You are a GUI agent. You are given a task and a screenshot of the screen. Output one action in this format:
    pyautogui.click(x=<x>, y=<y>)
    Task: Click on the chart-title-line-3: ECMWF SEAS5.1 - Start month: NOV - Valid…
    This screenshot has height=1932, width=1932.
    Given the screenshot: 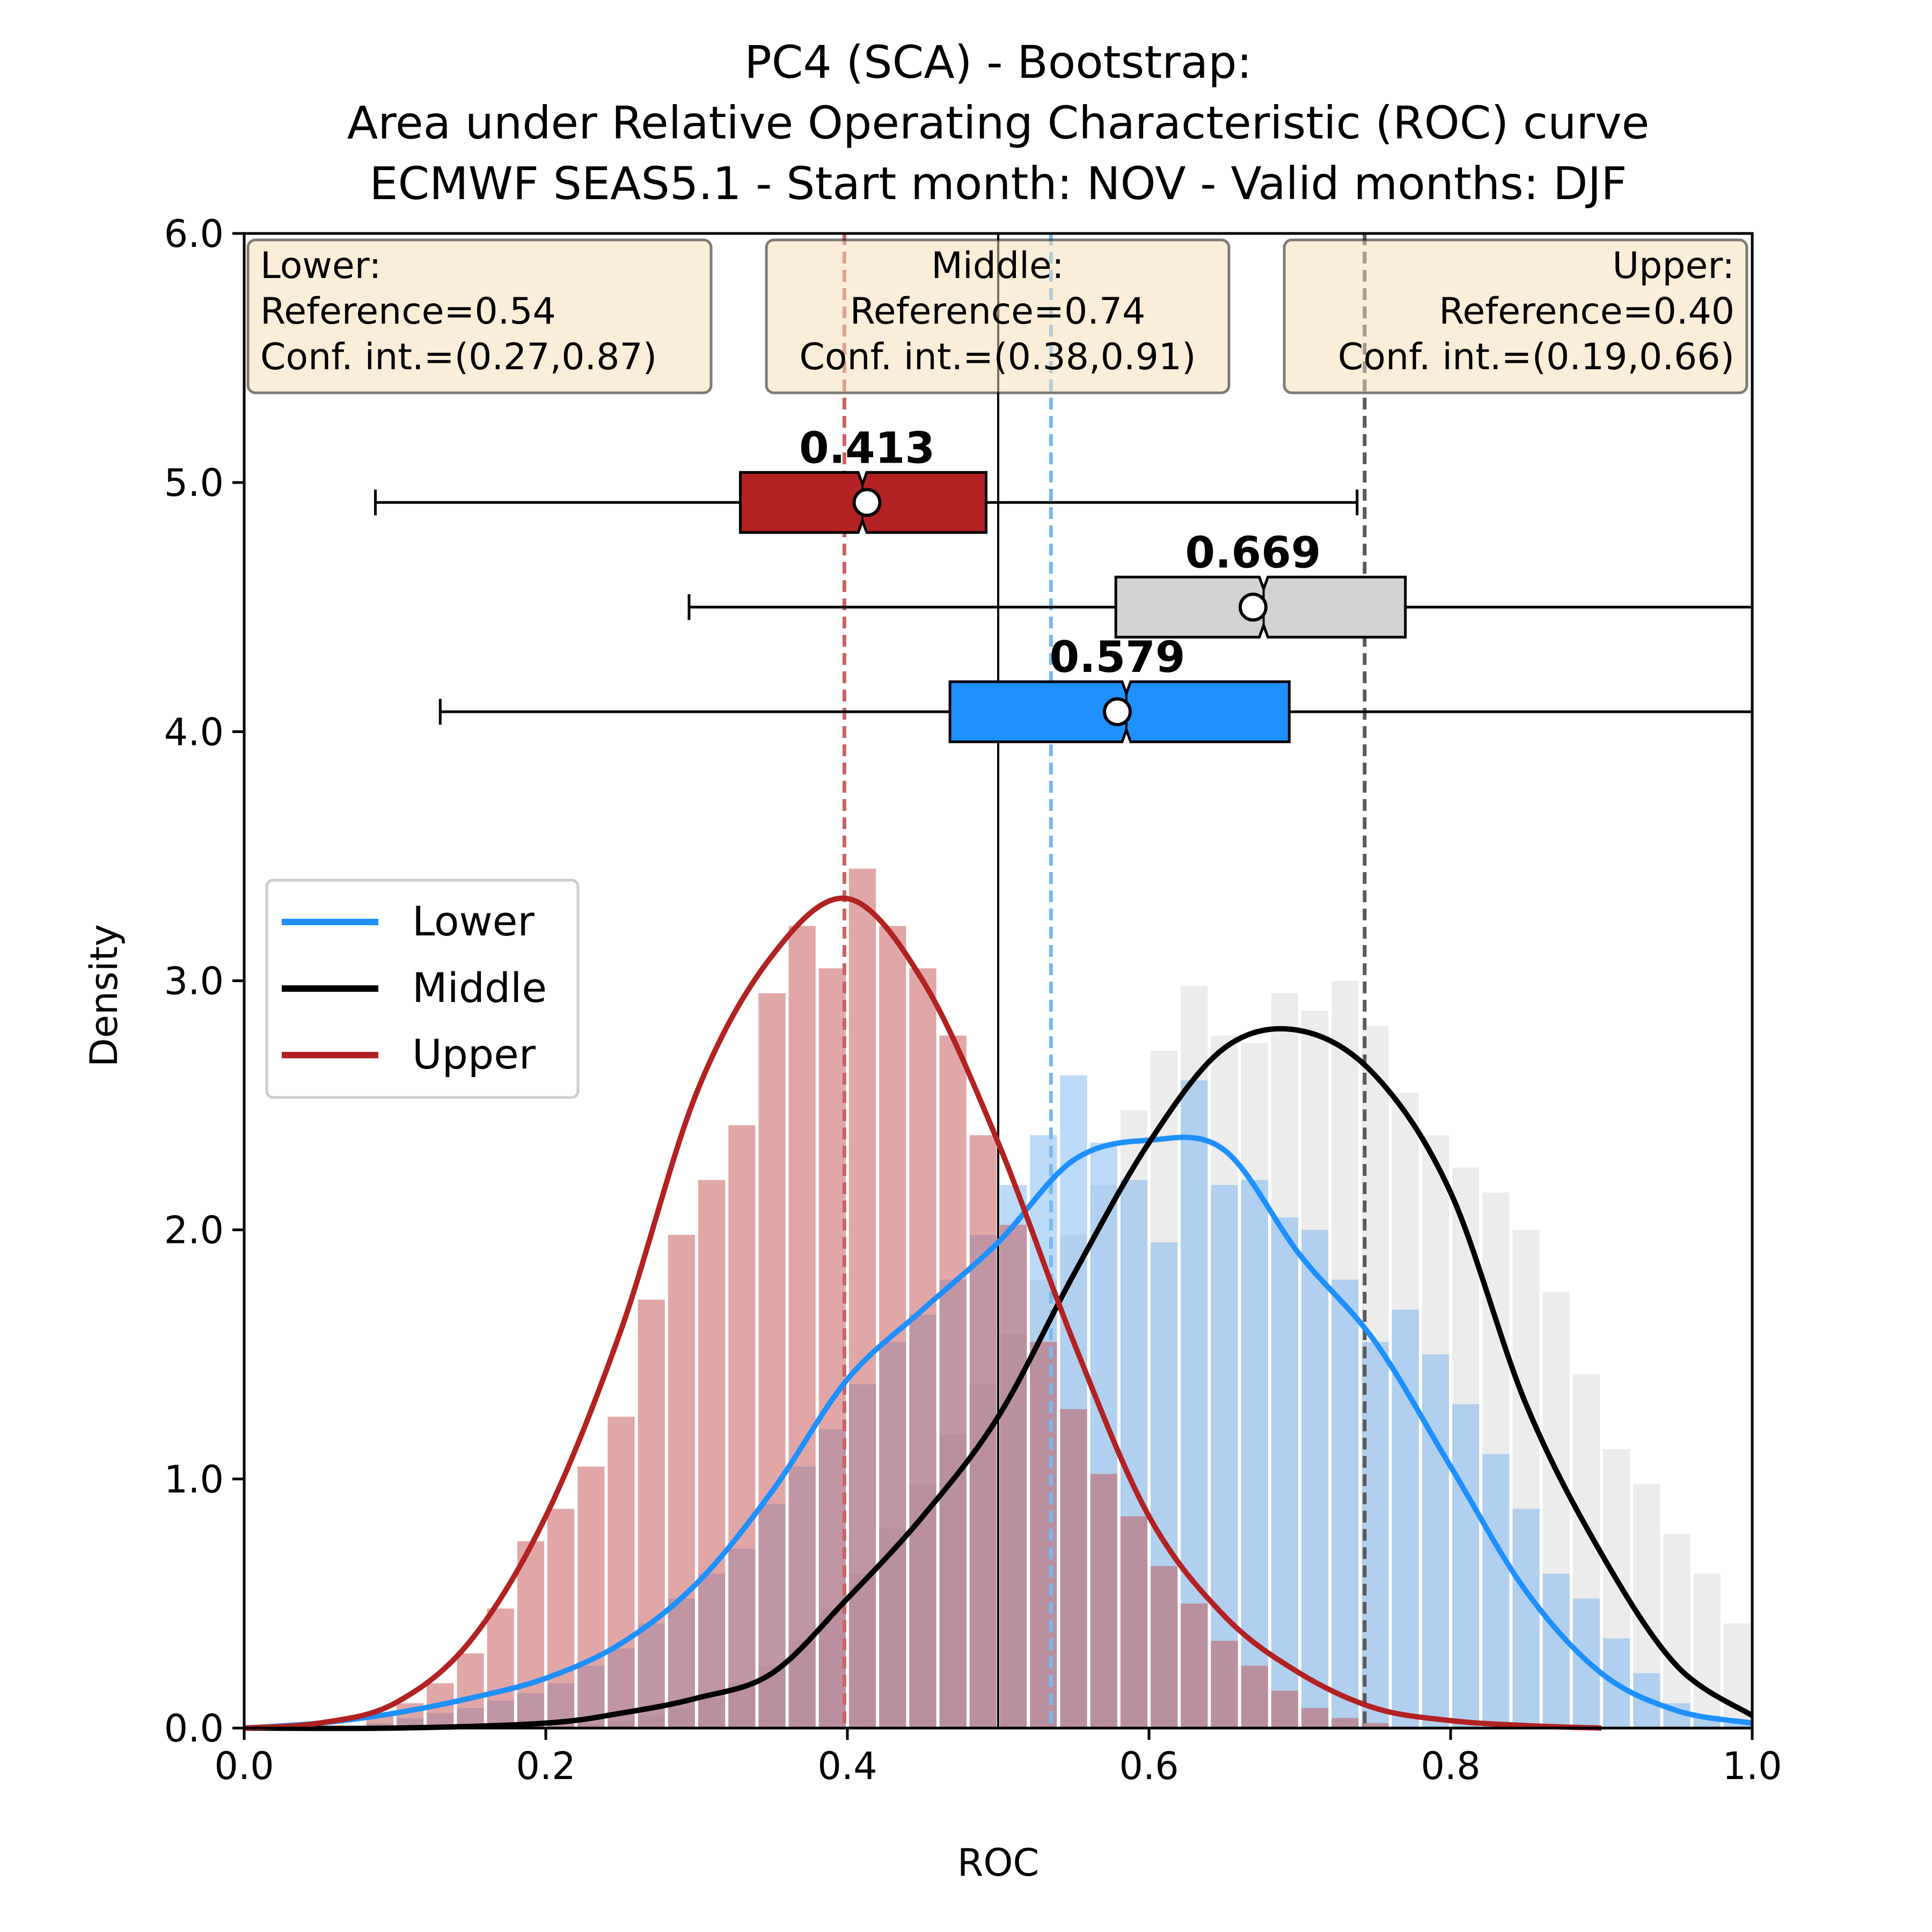 What is the action you would take?
    pyautogui.click(x=998, y=183)
    